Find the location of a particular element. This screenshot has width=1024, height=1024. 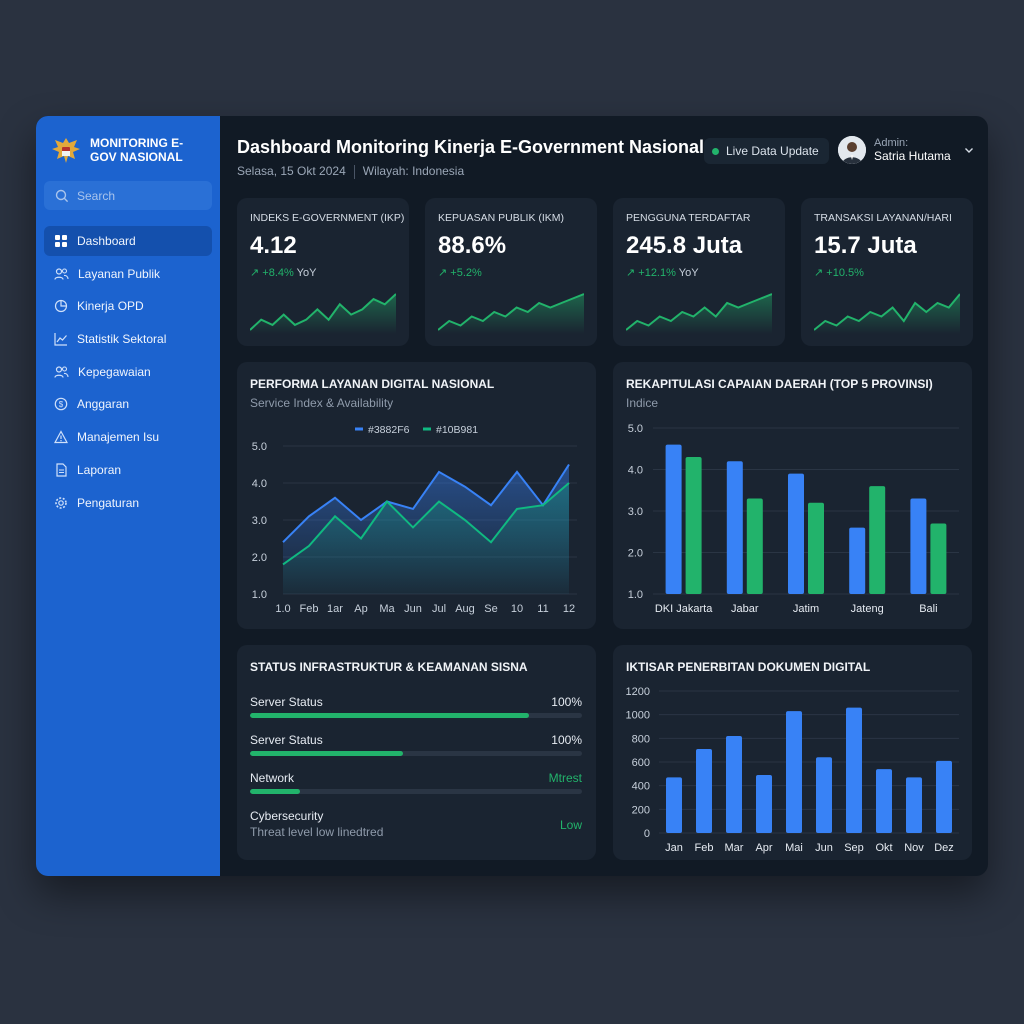

stat-change: ↗ +10.5% is located at coordinates (839, 272).